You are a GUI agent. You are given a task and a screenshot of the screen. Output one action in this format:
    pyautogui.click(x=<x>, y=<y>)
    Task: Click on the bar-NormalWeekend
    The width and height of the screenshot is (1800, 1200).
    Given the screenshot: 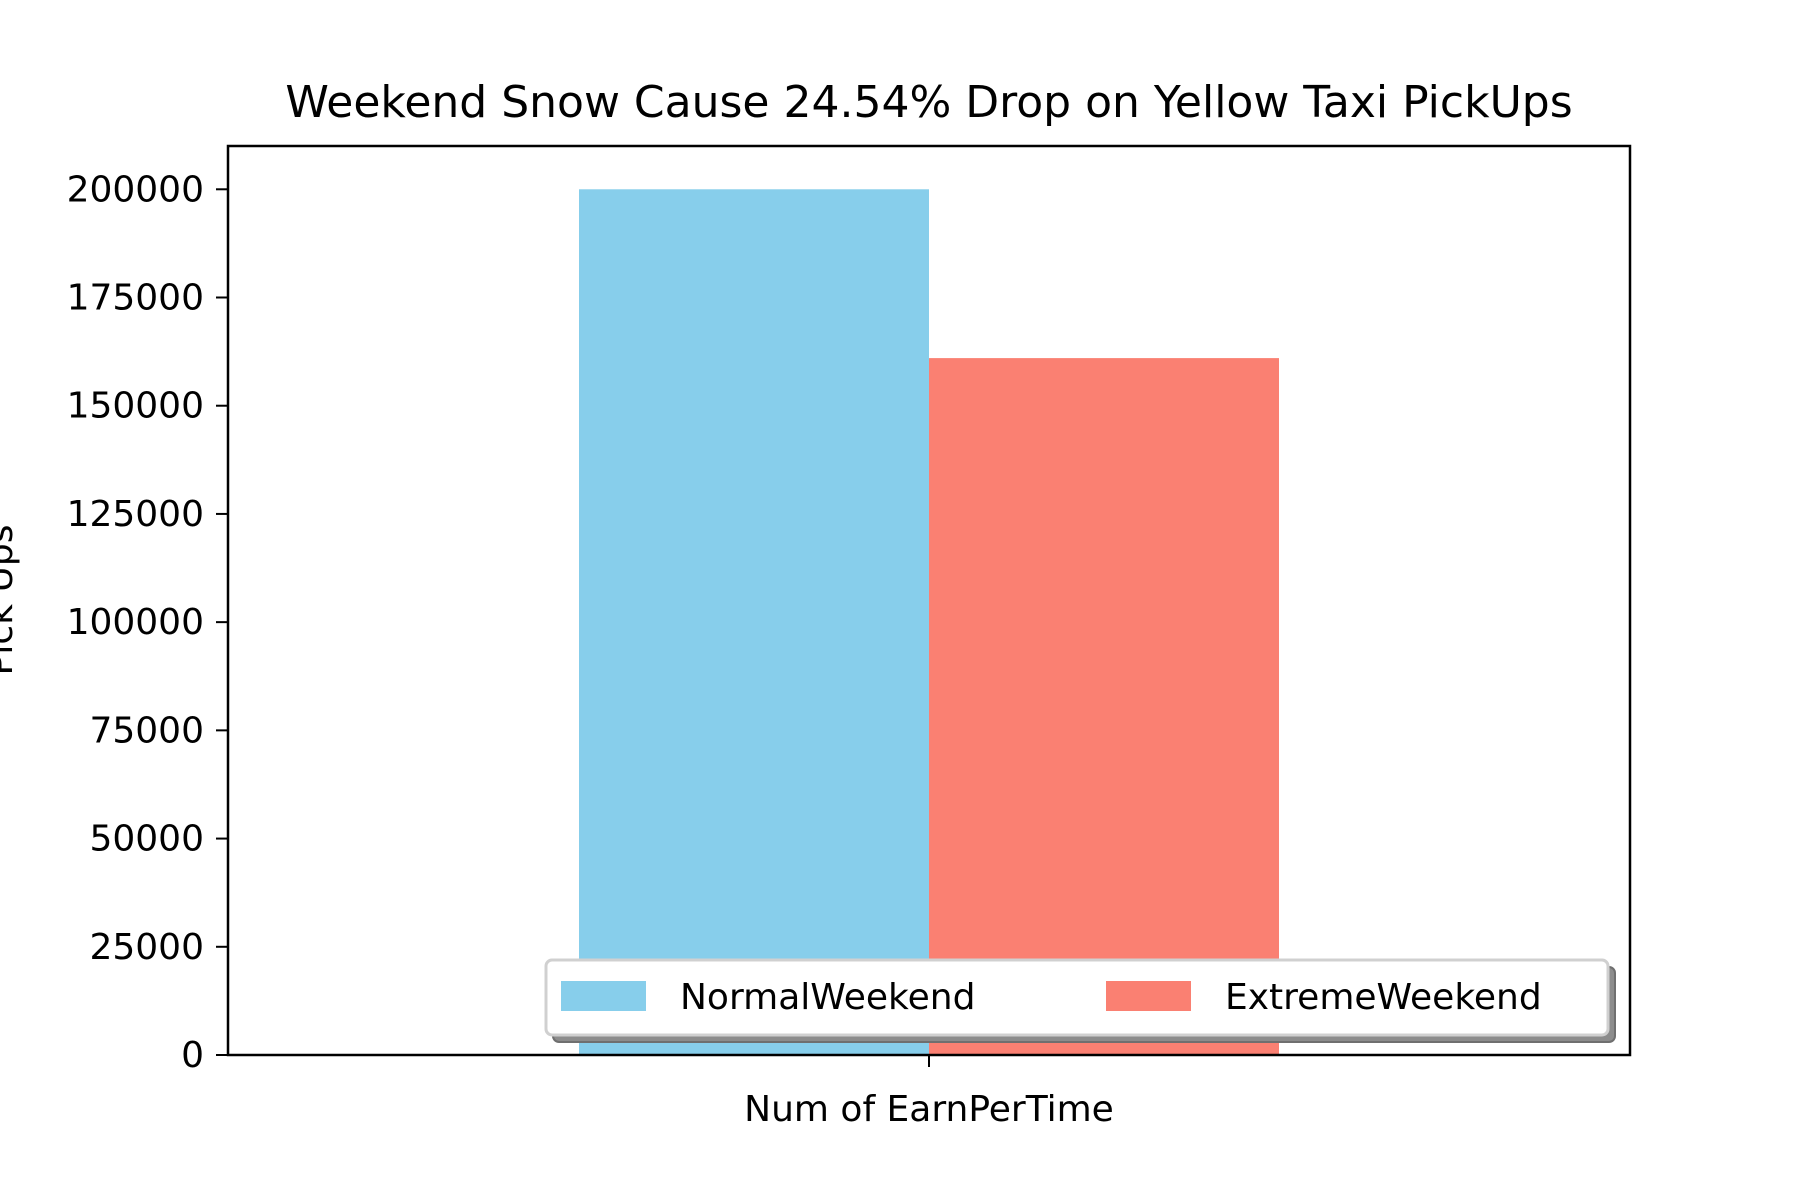 What is the action you would take?
    pyautogui.click(x=754, y=622)
    